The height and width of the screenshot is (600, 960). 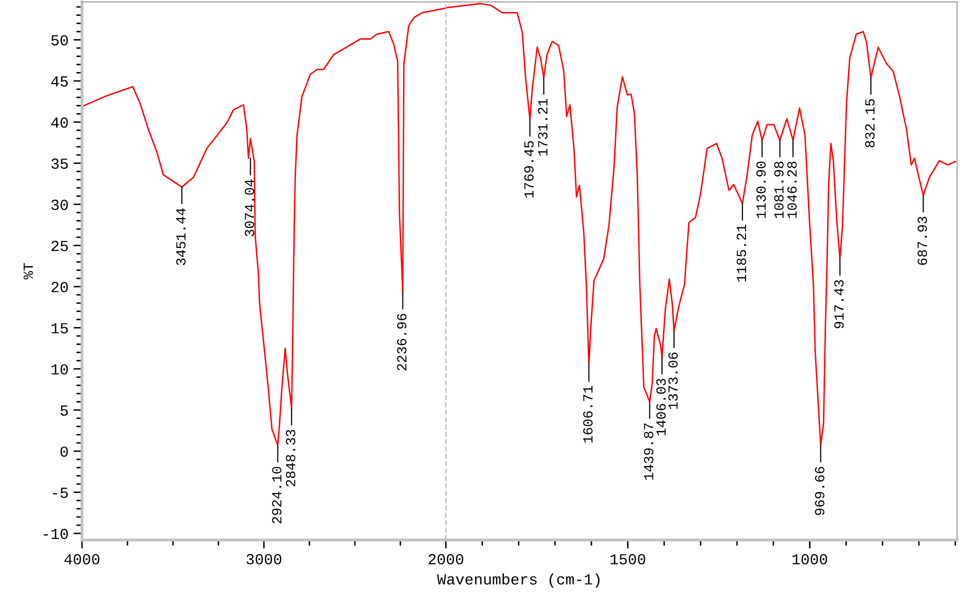 What do you see at coordinates (779, 190) in the screenshot?
I see `annotation: 1081.98` at bounding box center [779, 190].